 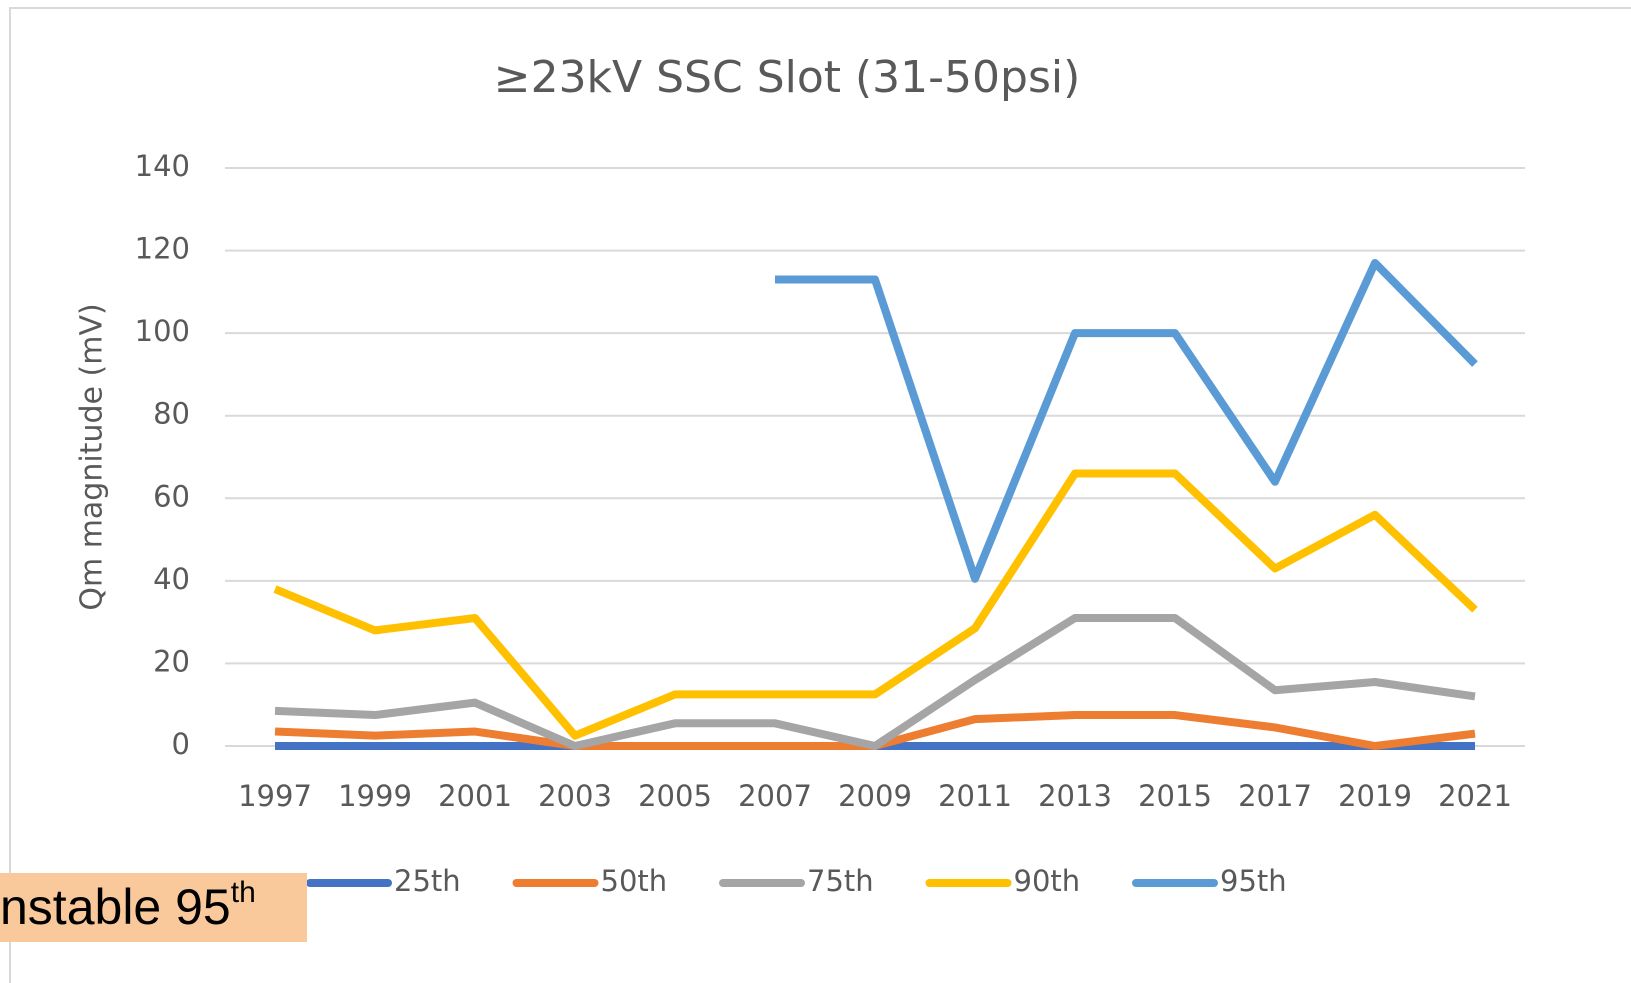 What do you see at coordinates (787, 77) in the screenshot?
I see `chart-title: ≥23kV SSC Slot (31-50psi)` at bounding box center [787, 77].